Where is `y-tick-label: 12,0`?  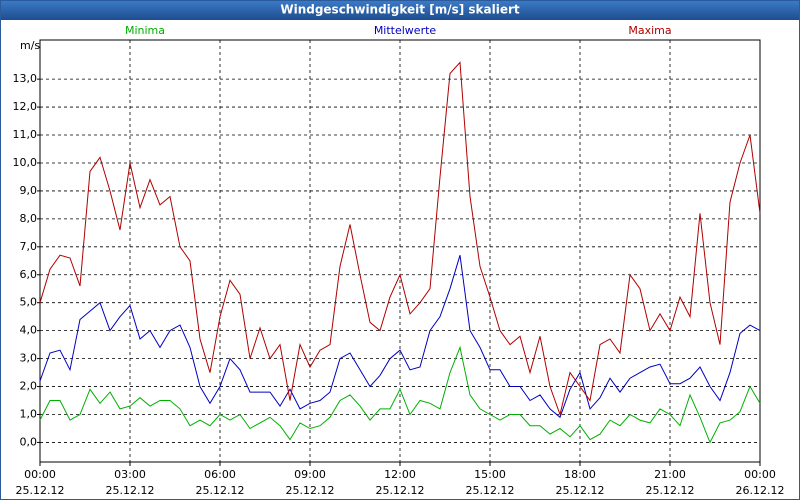
y-tick-label: 12,0 is located at coordinates (25, 106).